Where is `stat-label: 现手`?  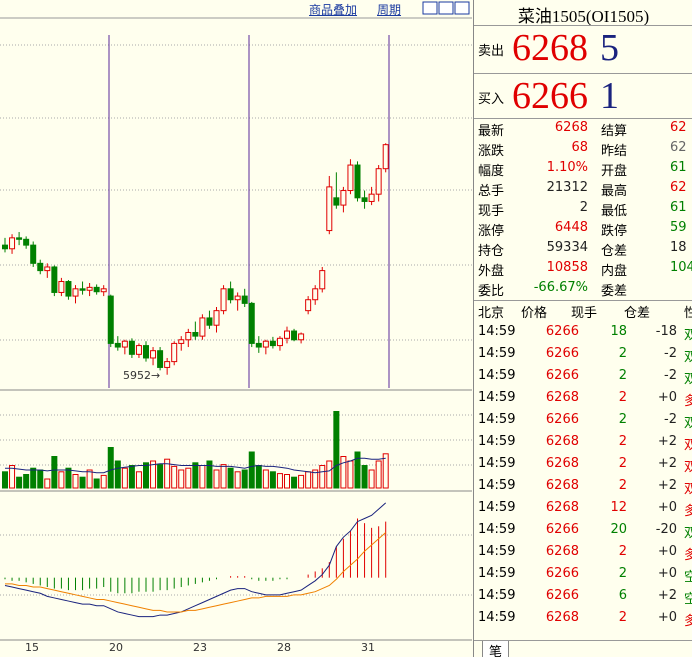
stat-label: 现手 is located at coordinates (491, 211).